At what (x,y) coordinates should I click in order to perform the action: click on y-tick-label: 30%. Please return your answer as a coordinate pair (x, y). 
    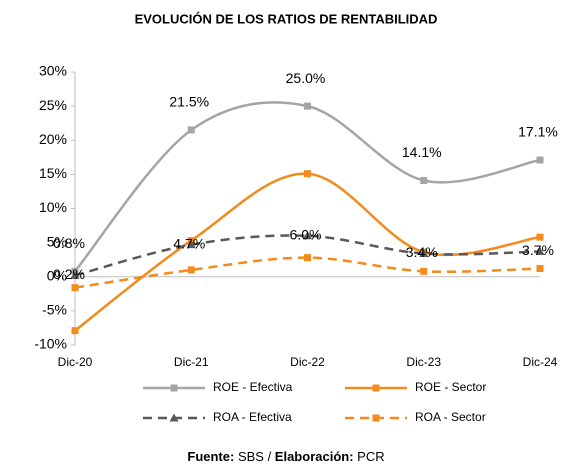
    Looking at the image, I should click on (53, 71).